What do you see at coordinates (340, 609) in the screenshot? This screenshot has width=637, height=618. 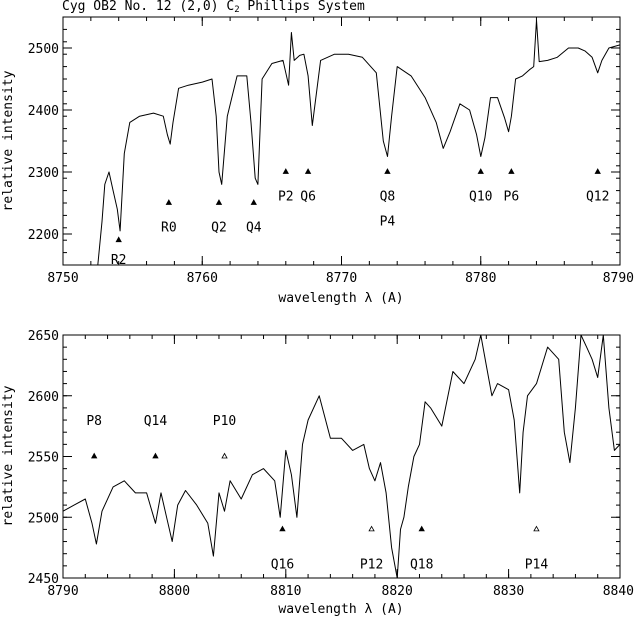 I see `bottom-x-axis-label: wavelength λ (A)` at bounding box center [340, 609].